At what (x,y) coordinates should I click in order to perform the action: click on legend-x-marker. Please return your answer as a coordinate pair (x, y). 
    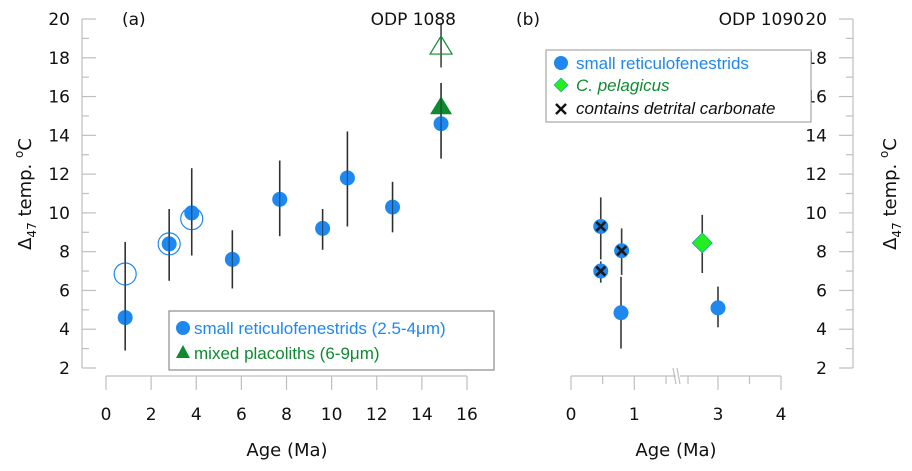
    Looking at the image, I should click on (561, 109).